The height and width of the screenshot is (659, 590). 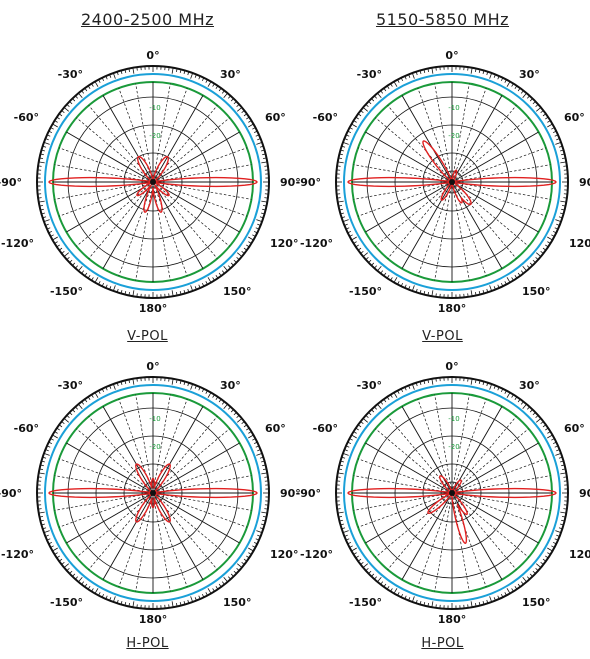 I want to click on angle-label: -150°, so click(x=365, y=291).